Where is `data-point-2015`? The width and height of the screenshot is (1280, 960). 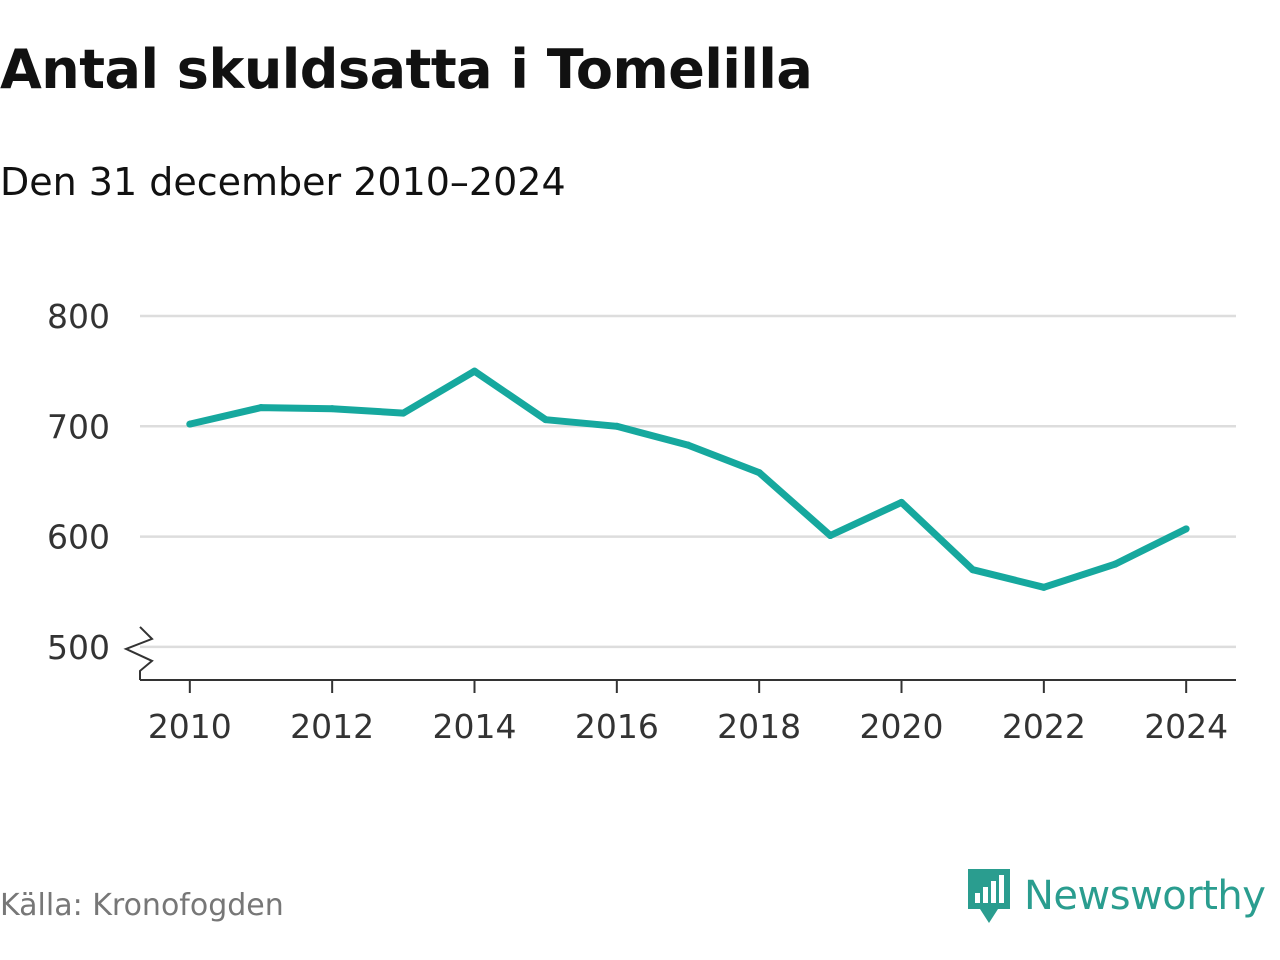 data-point-2015 is located at coordinates (546, 420).